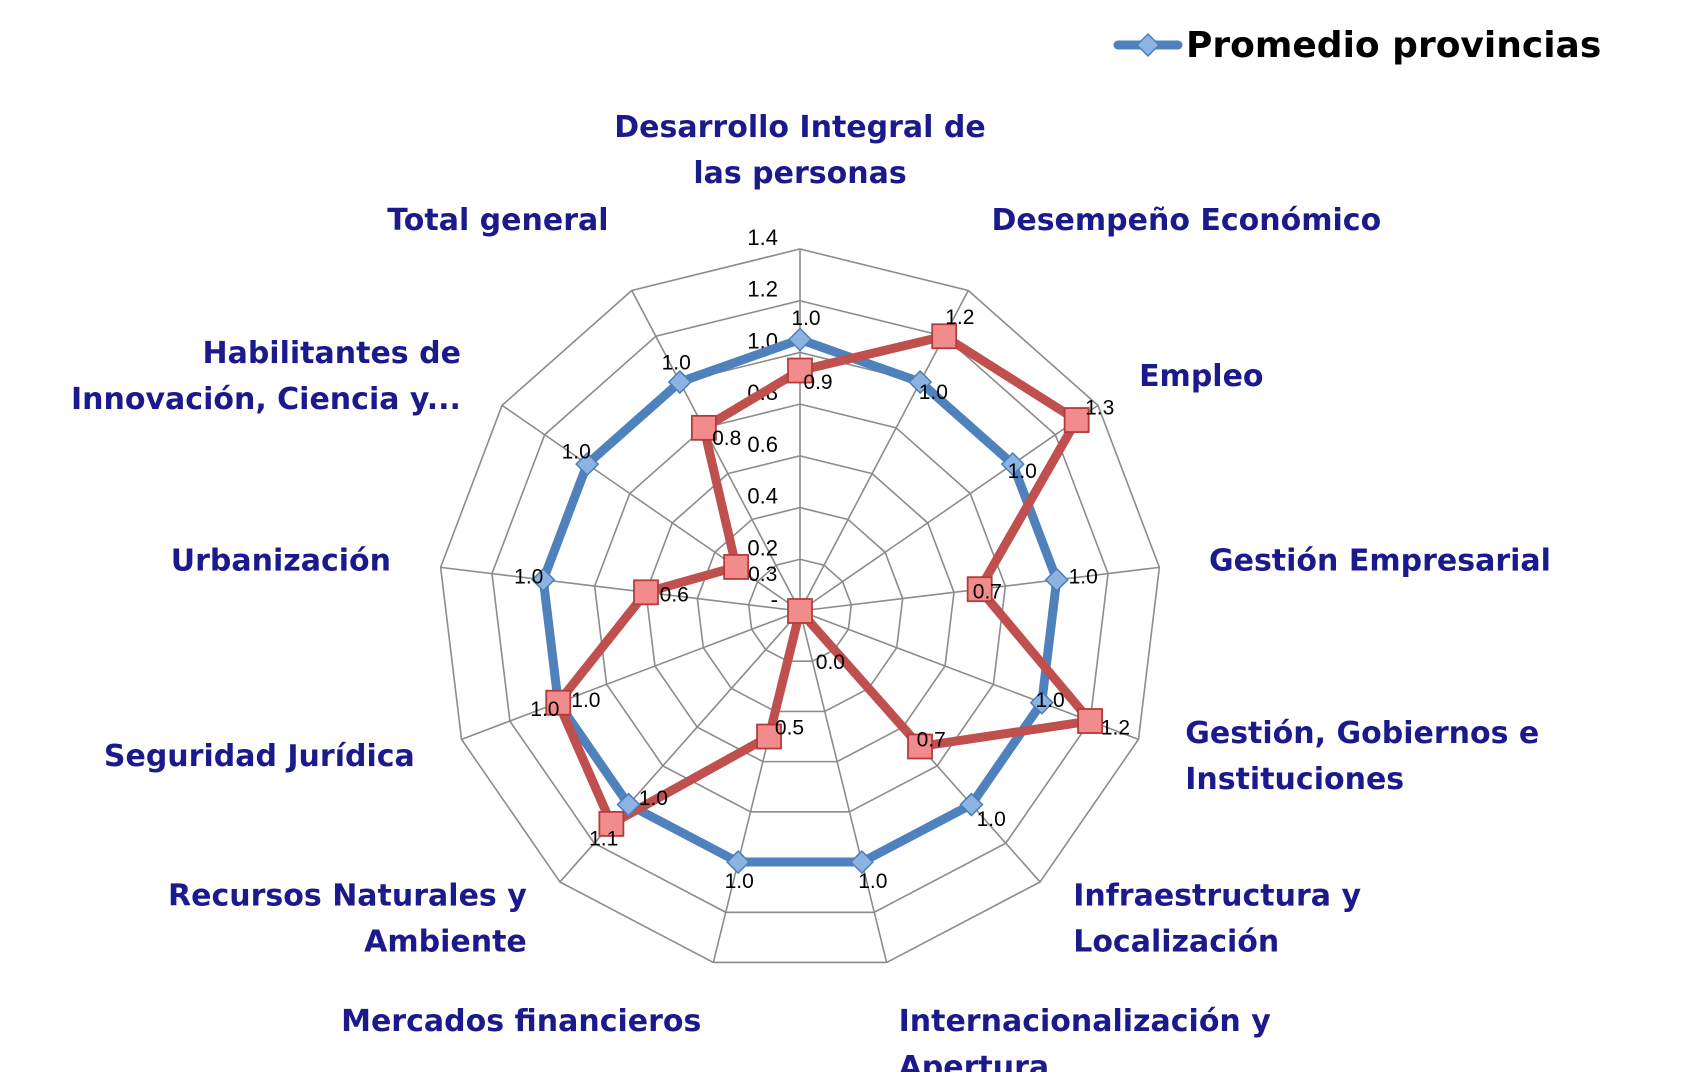 This screenshot has height=1077, width=1696. I want to click on category-label-7-0: Mercados financieros, so click(521, 1021).